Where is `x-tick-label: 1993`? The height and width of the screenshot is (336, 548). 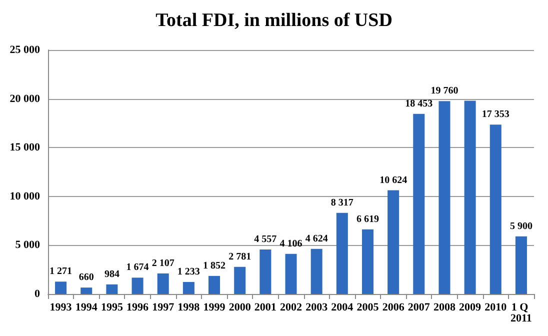 x-tick-label: 1993 is located at coordinates (61, 308).